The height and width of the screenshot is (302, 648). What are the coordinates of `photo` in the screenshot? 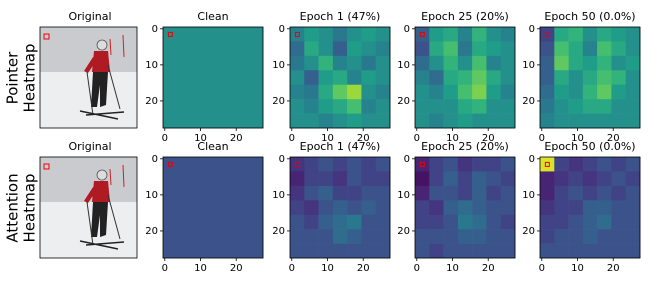 It's located at (88, 77).